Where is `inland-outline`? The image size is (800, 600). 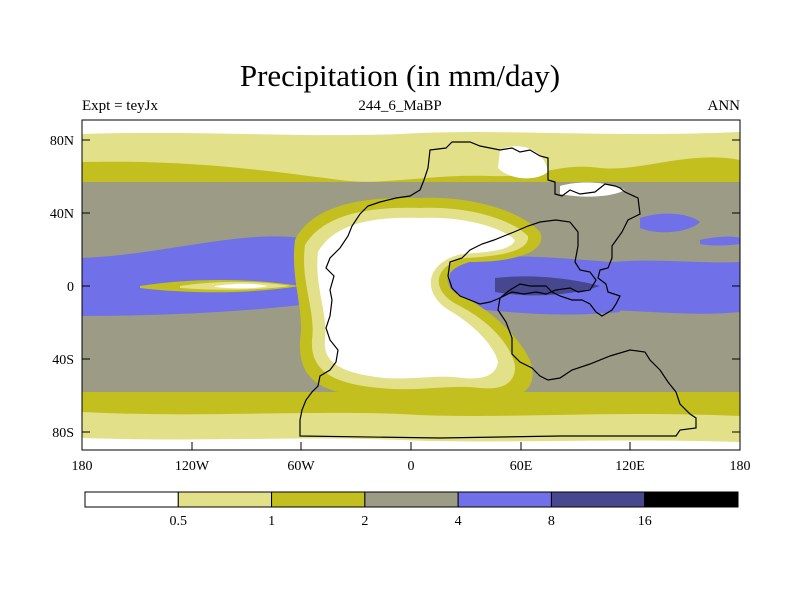
inland-outline is located at coordinates (522, 262).